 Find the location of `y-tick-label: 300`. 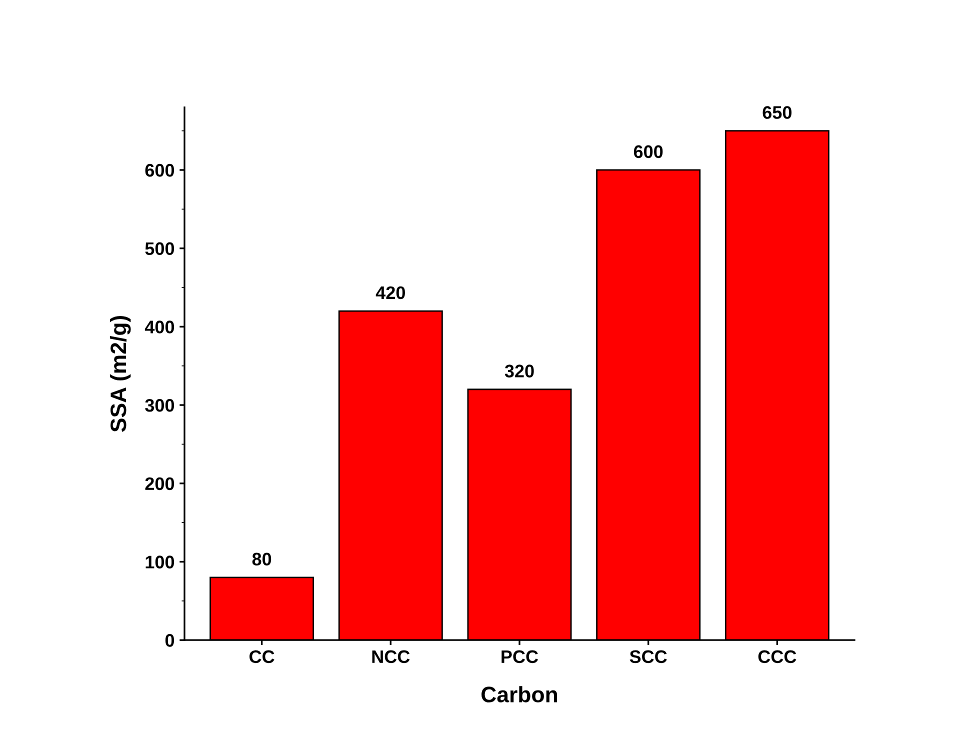

y-tick-label: 300 is located at coordinates (159, 405).